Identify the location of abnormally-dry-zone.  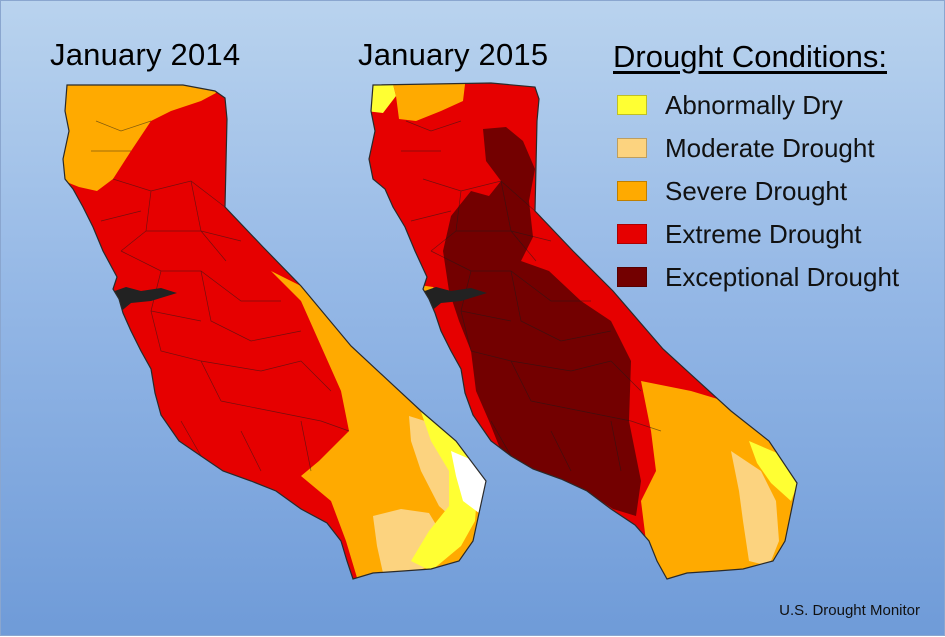
(773, 471).